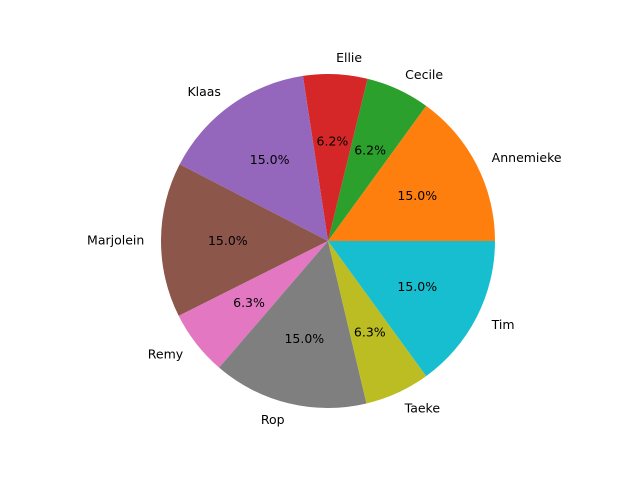  What do you see at coordinates (370, 150) in the screenshot?
I see `pct-label-cecile: 6.2%` at bounding box center [370, 150].